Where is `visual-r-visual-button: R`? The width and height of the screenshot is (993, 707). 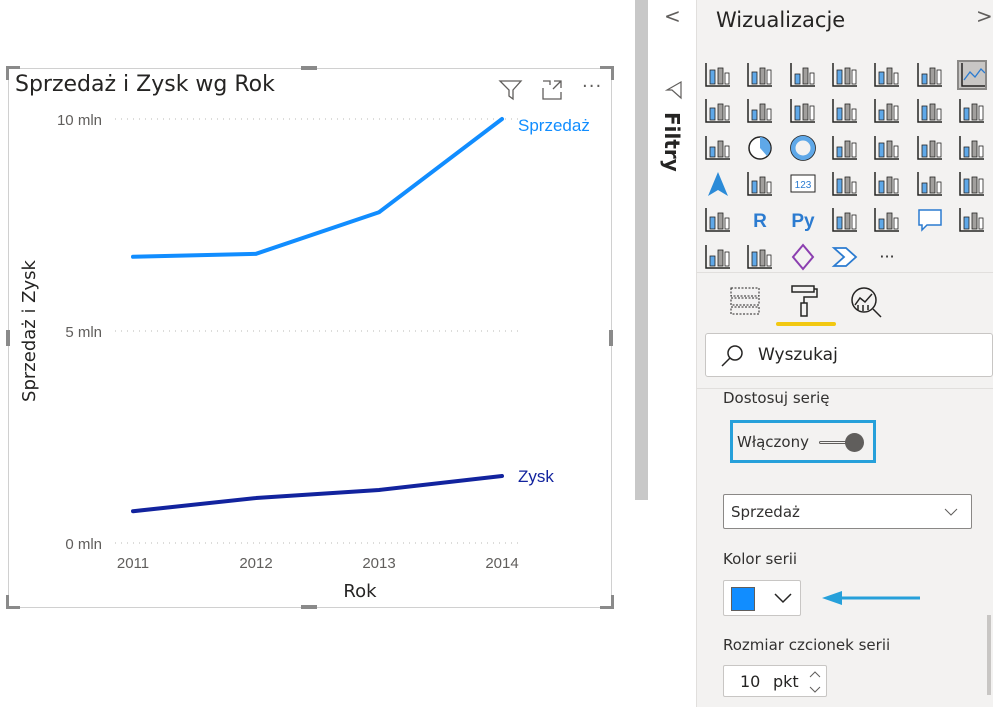 visual-r-visual-button: R is located at coordinates (760, 220).